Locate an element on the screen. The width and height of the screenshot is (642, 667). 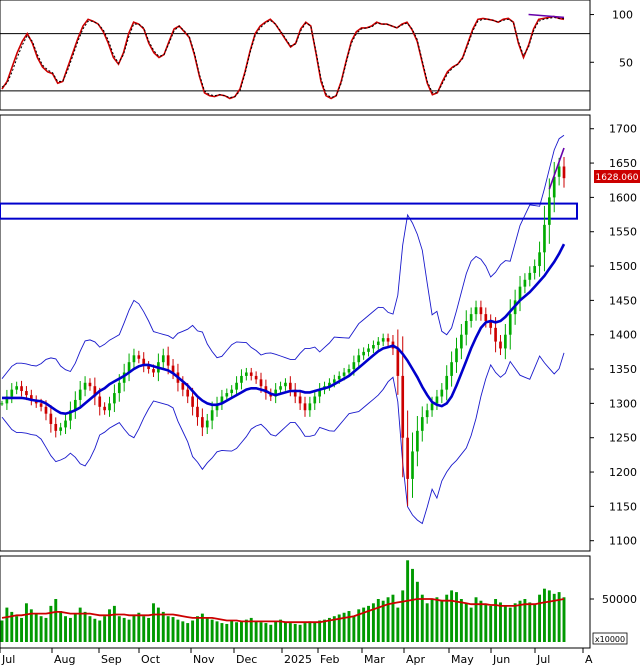
support-band is located at coordinates (289, 211).